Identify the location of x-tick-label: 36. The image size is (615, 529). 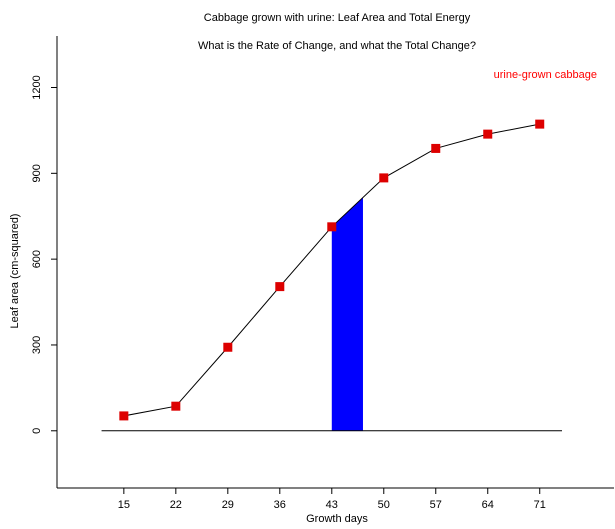
(280, 505).